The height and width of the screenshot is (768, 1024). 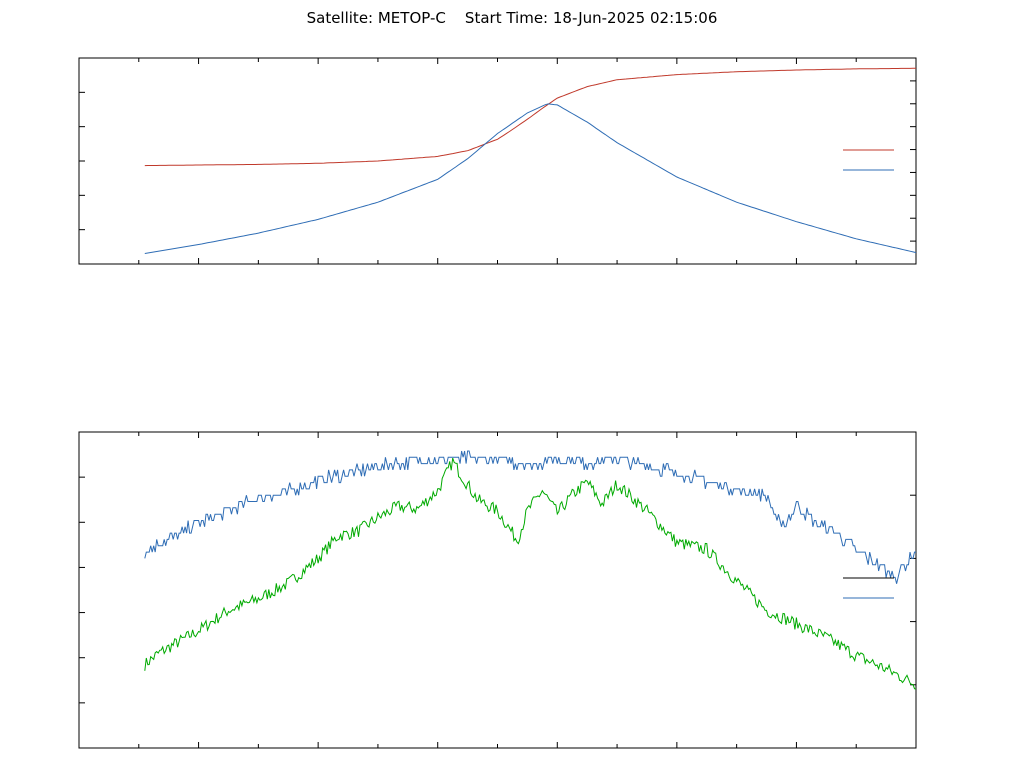 What do you see at coordinates (530, 178) in the screenshot?
I see `series-line-elevation` at bounding box center [530, 178].